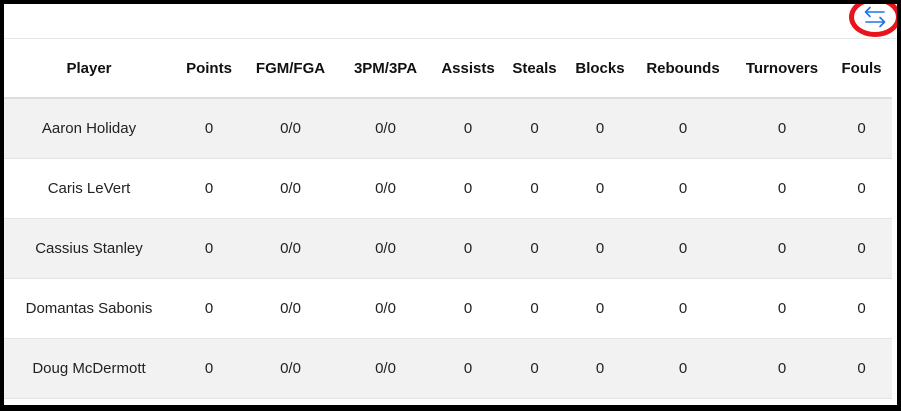 This screenshot has height=411, width=901. Describe the element at coordinates (448, 188) in the screenshot. I see `table-row: Caris LeVert 0 0/0 0/0 0 0 0 0 0 0` at that location.